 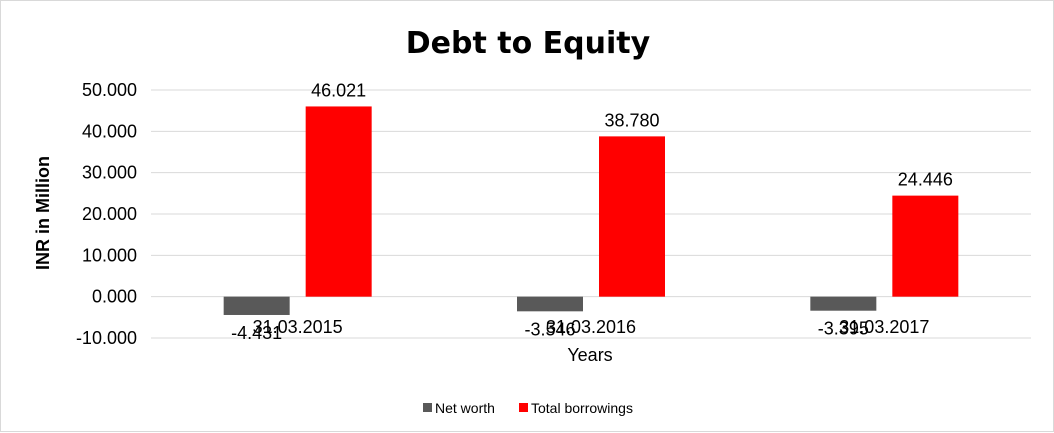 I want to click on chart-title: Debt to Equity, so click(x=528, y=43).